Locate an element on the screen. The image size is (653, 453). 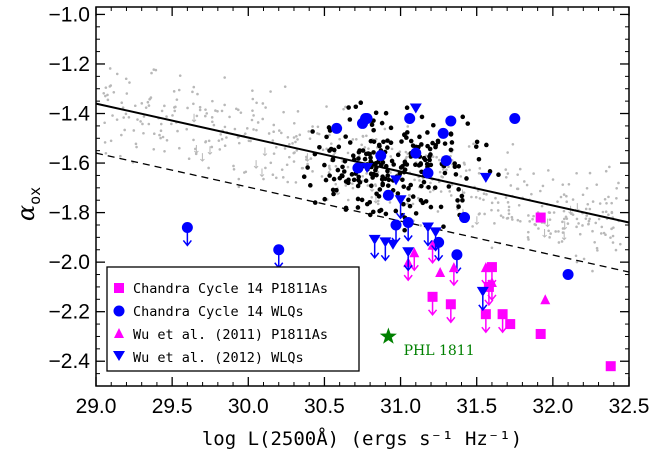
legend-label-0: Chandra Cycle 14 P1811As is located at coordinates (230, 289).